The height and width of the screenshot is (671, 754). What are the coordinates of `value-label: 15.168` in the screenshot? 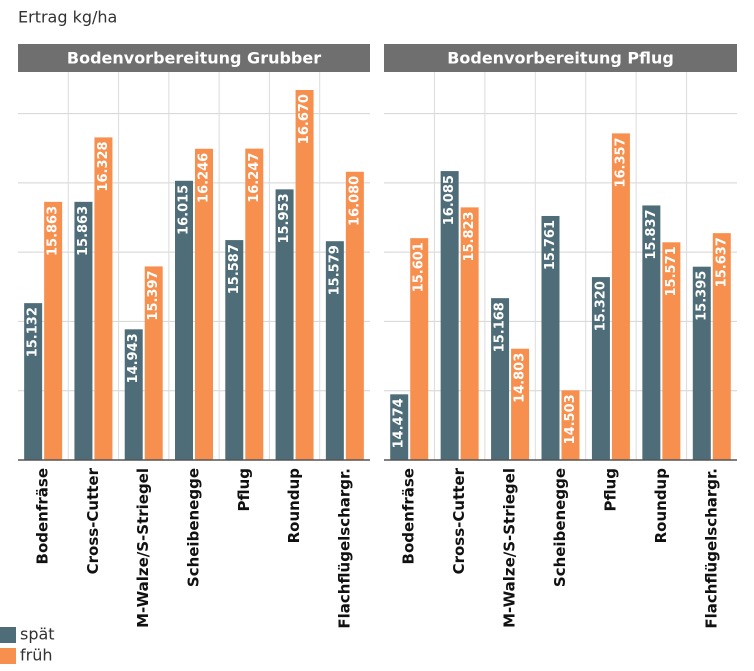 It's located at (500, 327).